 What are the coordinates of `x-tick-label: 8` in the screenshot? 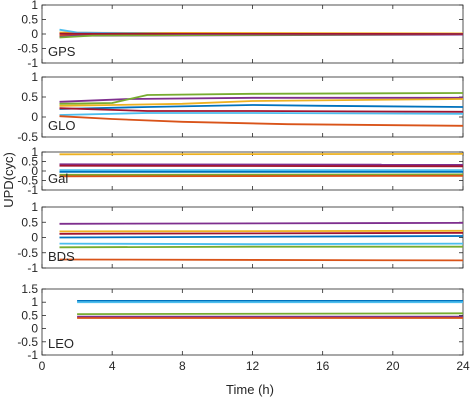 It's located at (182, 366).